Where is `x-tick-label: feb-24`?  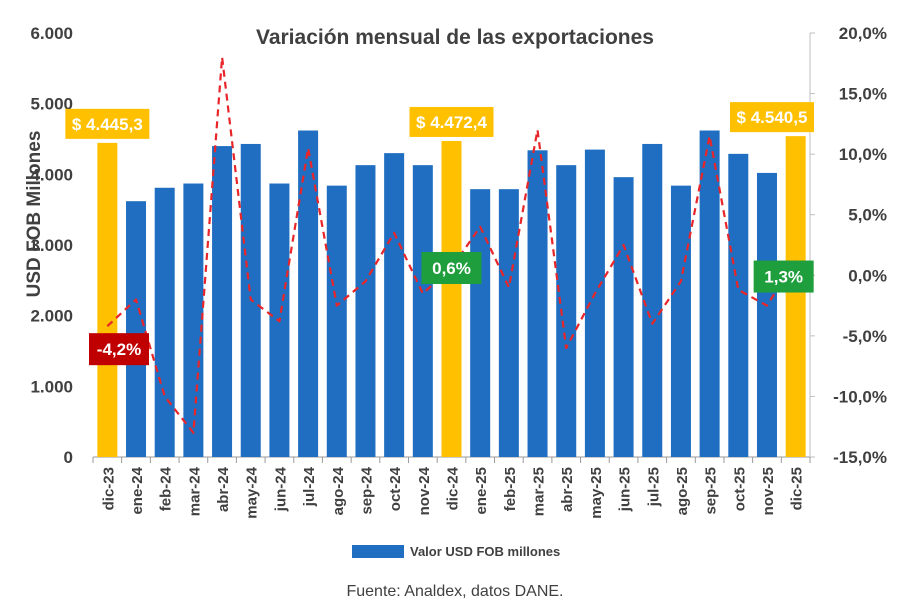
x-tick-label: feb-24 is located at coordinates (166, 488).